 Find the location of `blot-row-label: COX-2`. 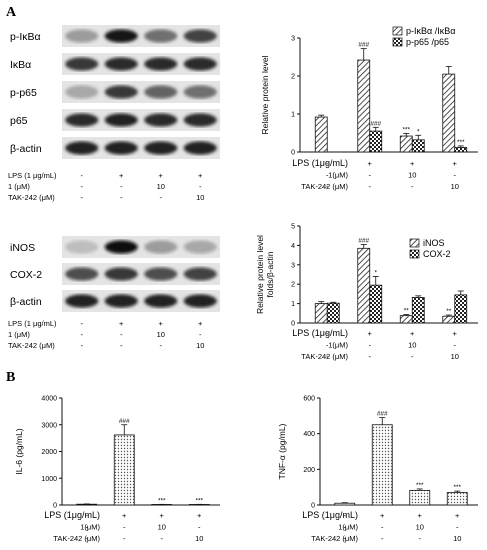

blot-row-label: COX-2 is located at coordinates (26, 275).